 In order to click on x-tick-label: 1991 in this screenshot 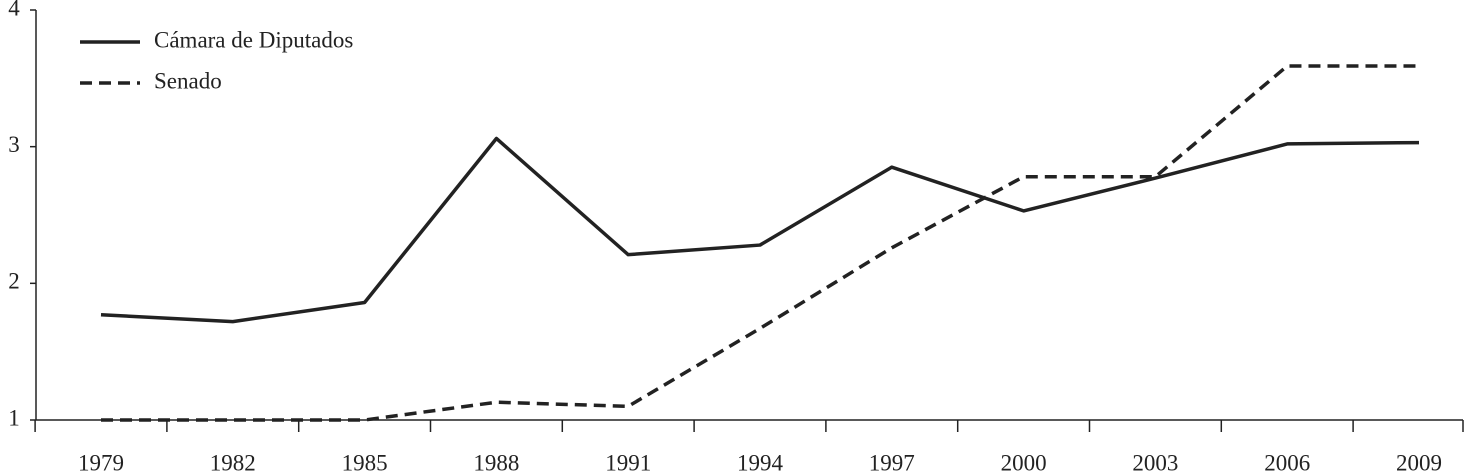, I will do `click(628, 462)`.